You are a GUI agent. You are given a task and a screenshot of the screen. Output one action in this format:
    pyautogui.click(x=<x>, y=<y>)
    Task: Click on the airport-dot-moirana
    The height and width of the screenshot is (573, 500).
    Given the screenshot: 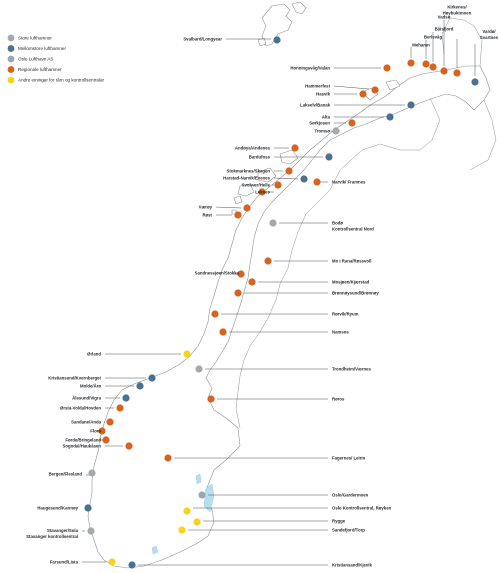 What is the action you would take?
    pyautogui.click(x=268, y=261)
    